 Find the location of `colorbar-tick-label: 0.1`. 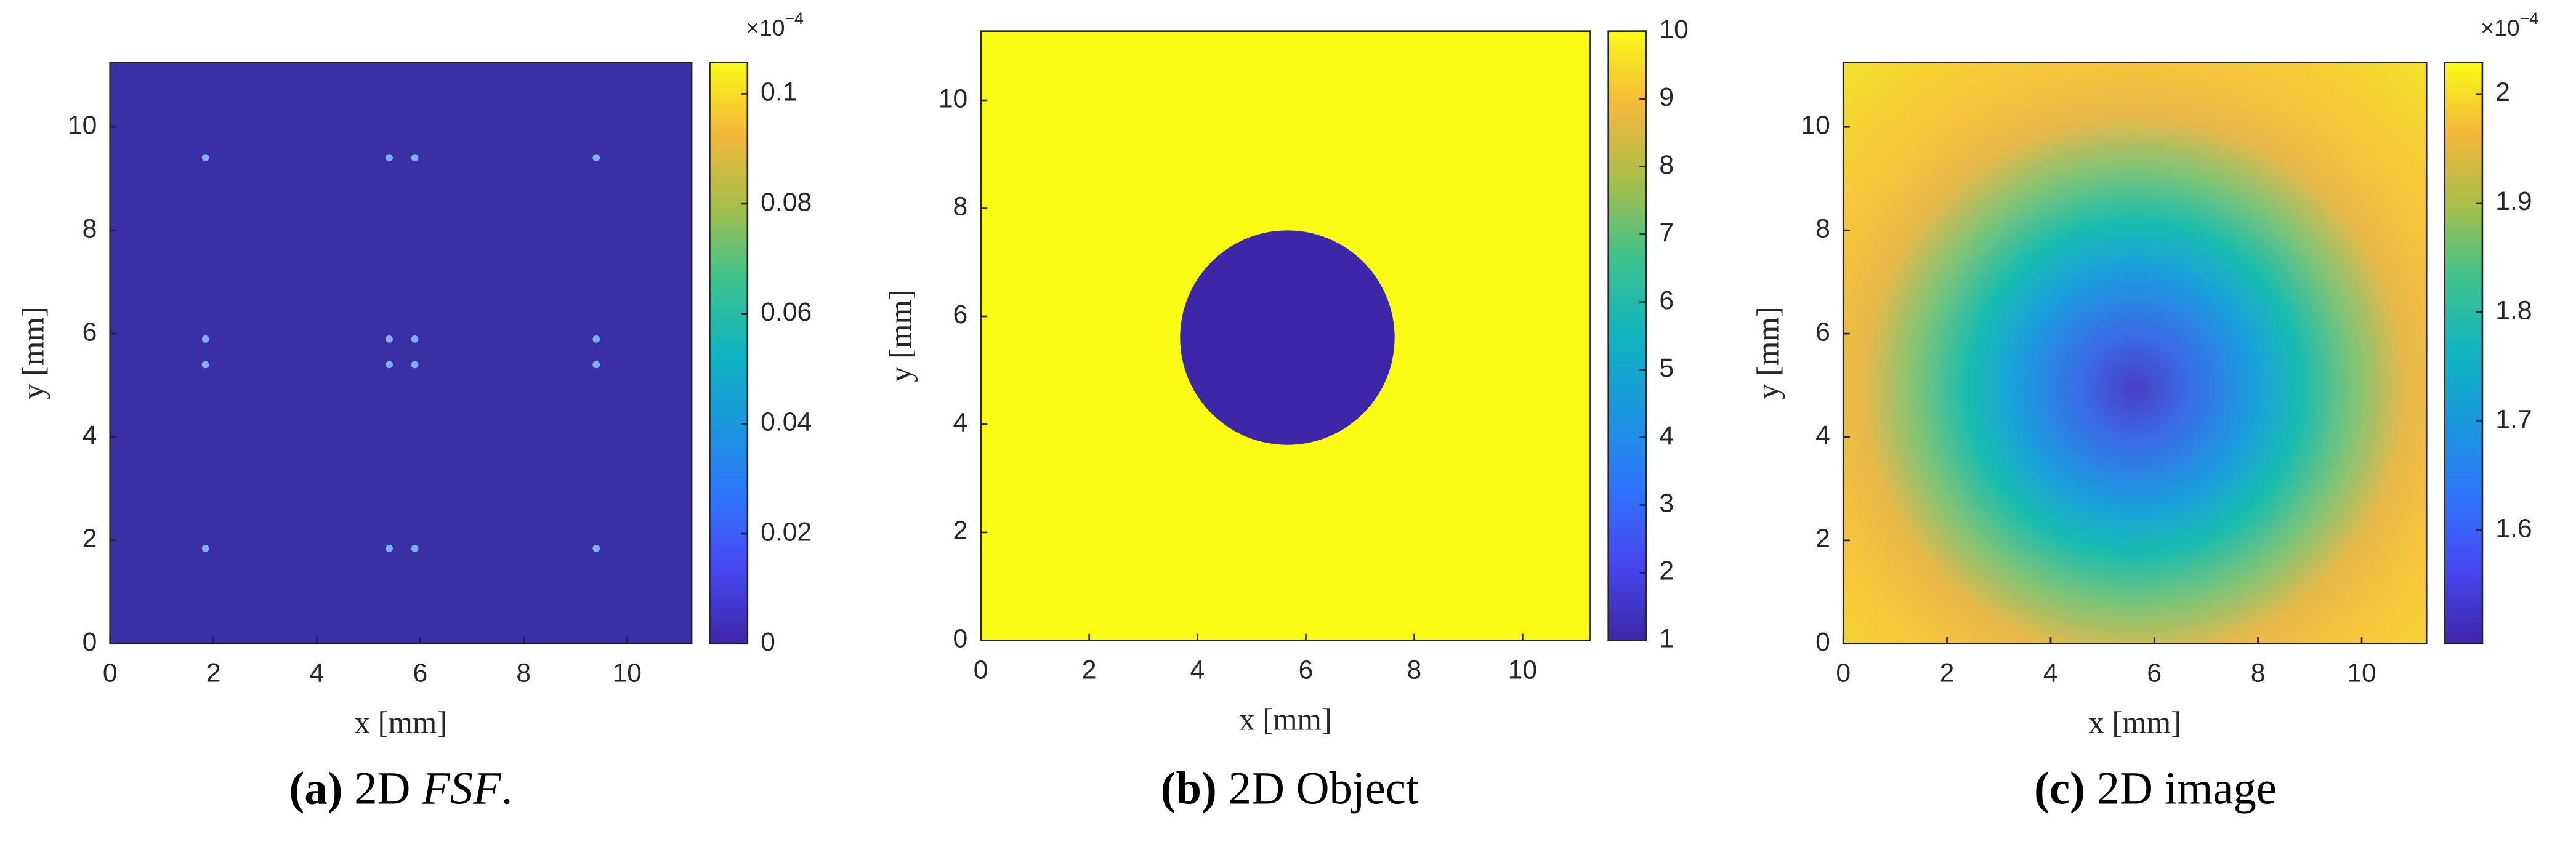

colorbar-tick-label: 0.1 is located at coordinates (779, 92).